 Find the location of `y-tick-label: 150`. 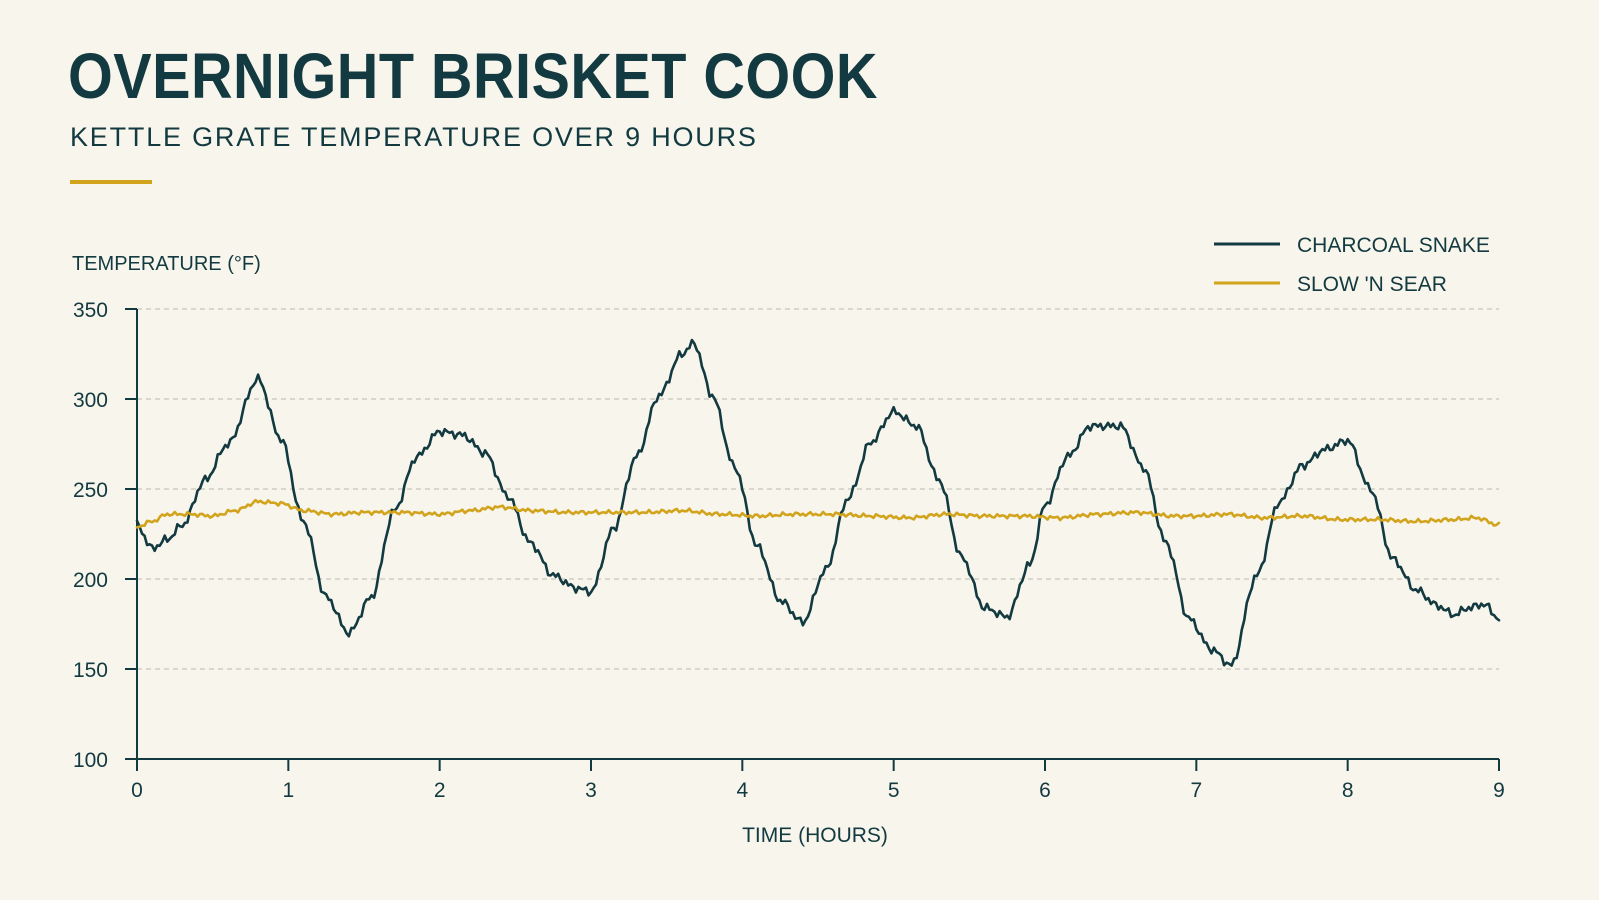

y-tick-label: 150 is located at coordinates (90, 670).